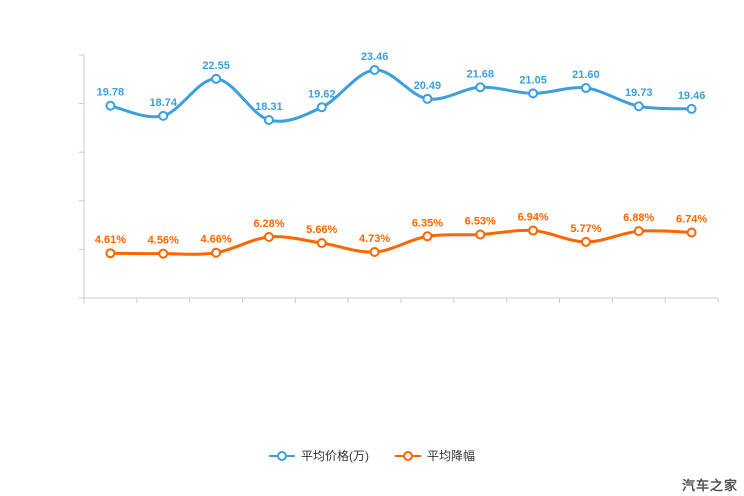 The height and width of the screenshot is (496, 744). I want to click on svg-text: 6.88%, so click(638, 218).